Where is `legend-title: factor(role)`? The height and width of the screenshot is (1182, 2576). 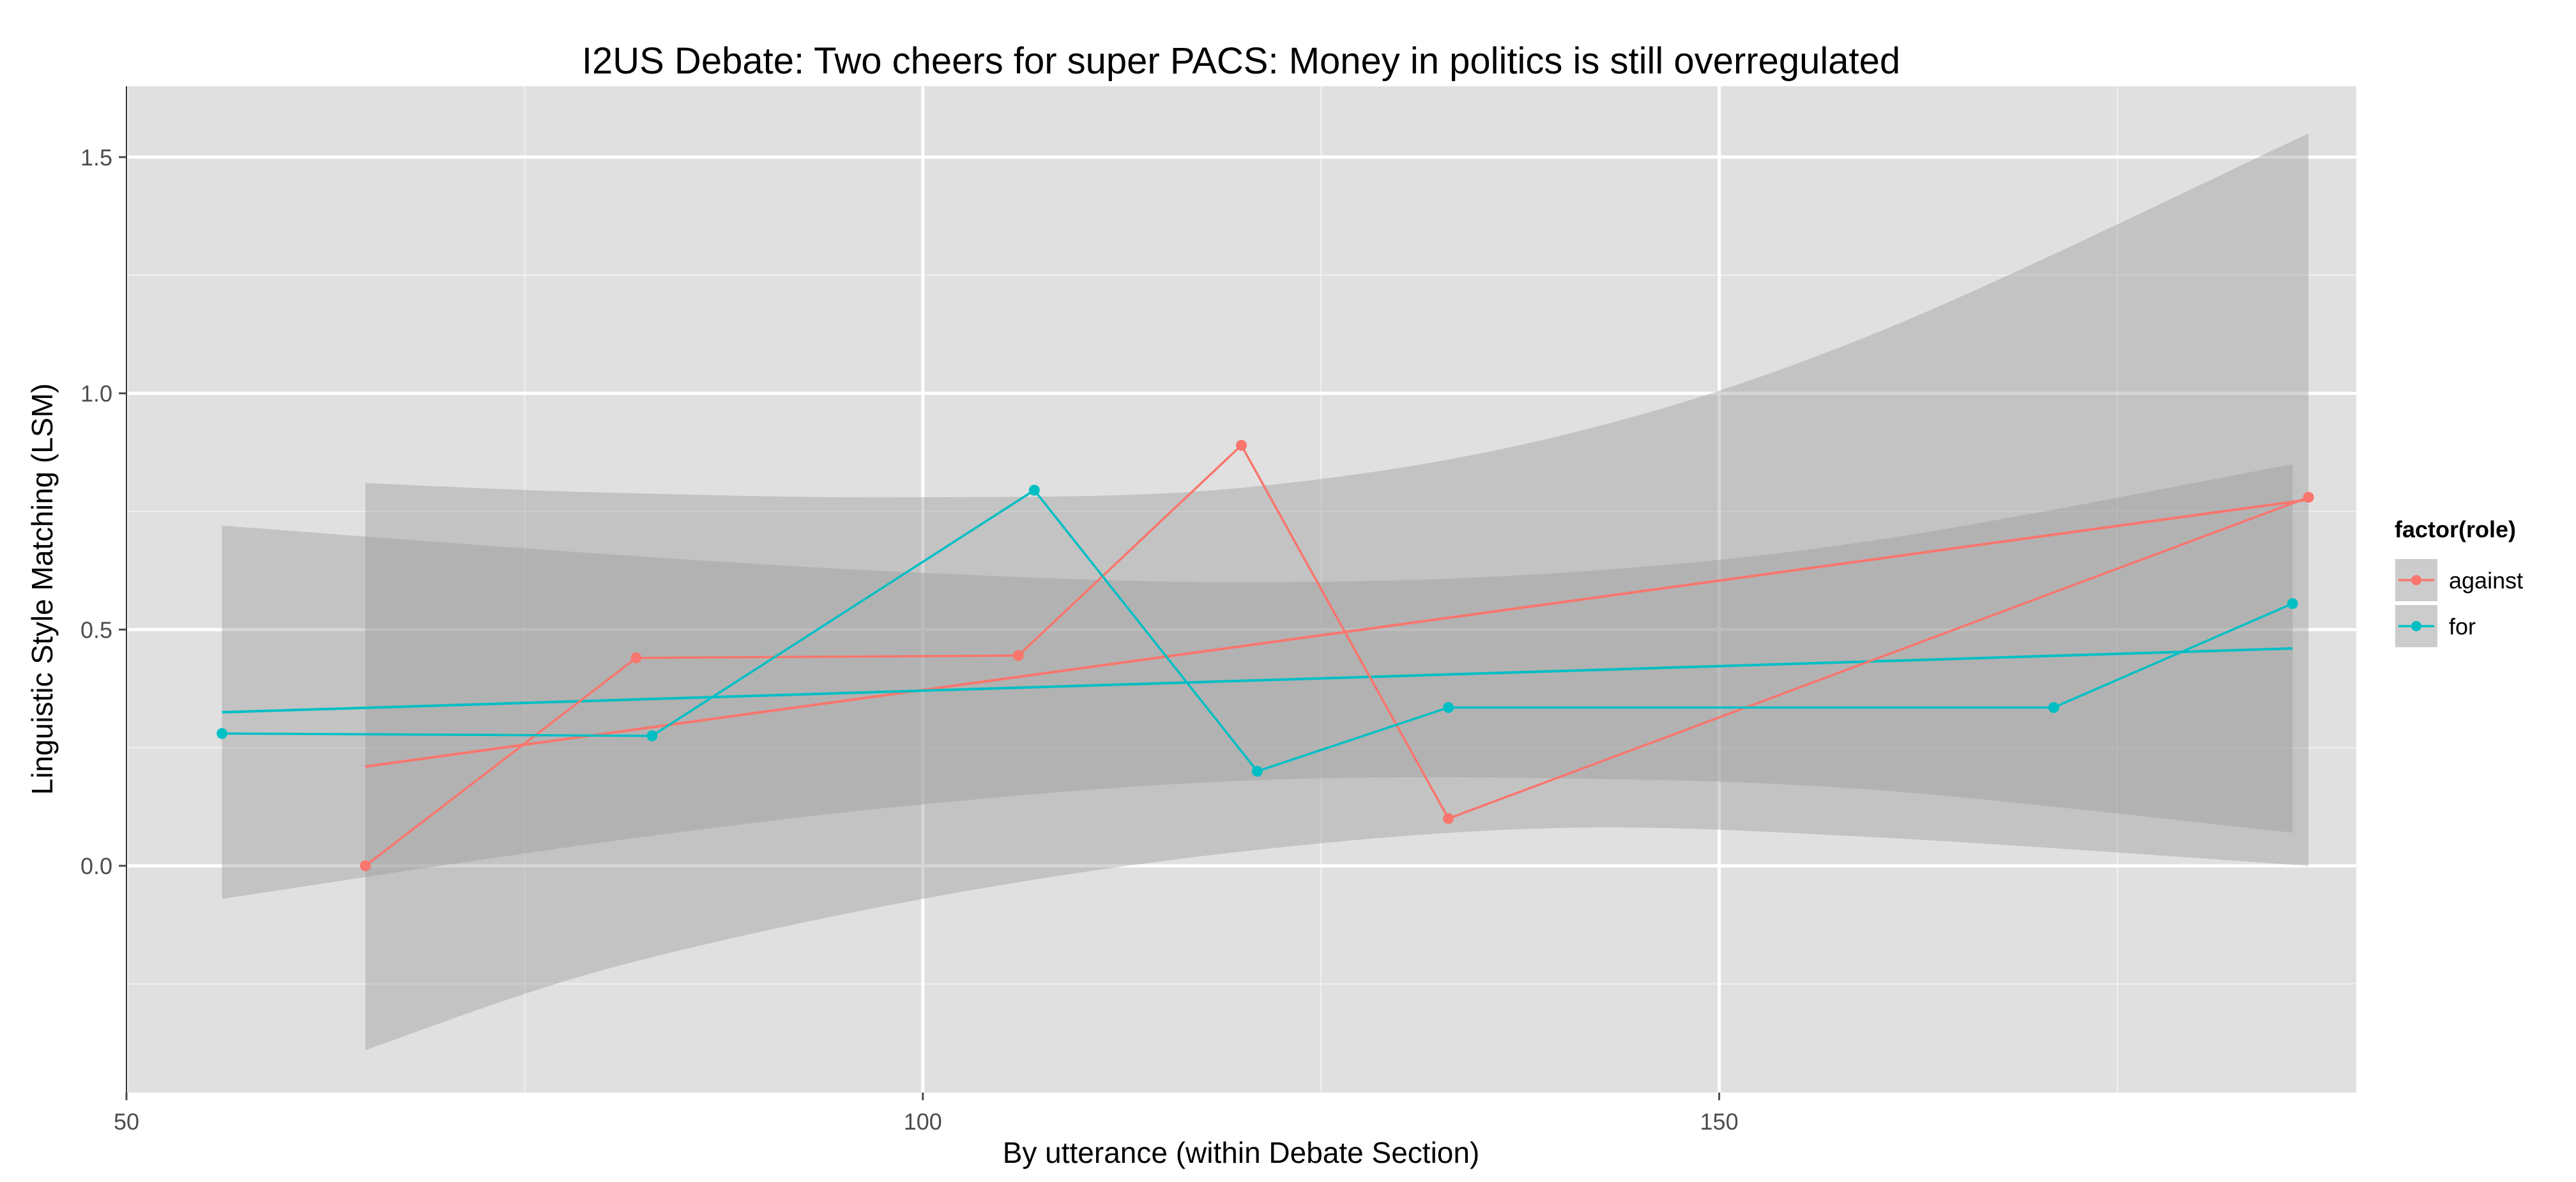 legend-title: factor(role) is located at coordinates (2455, 529).